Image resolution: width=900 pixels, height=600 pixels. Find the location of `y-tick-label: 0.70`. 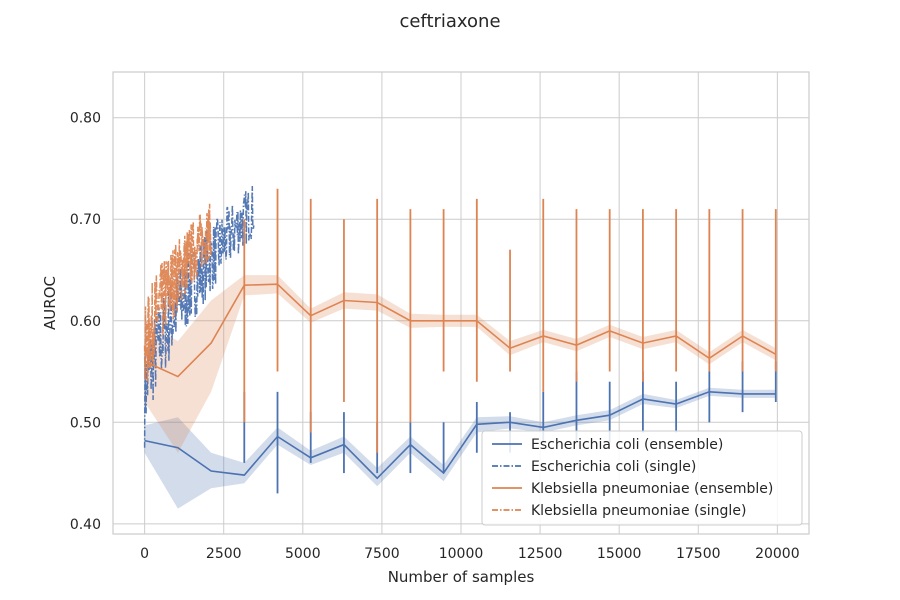

y-tick-label: 0.70 is located at coordinates (85, 220).